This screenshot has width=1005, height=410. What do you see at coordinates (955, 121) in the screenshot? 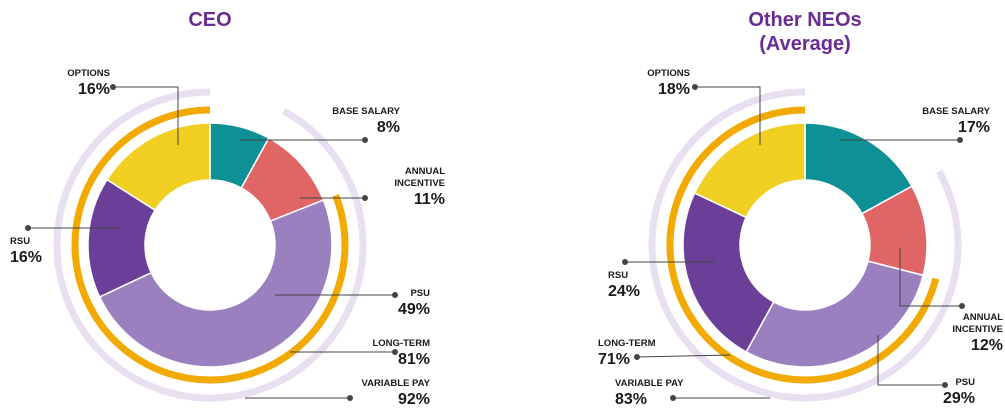
I see `category-label: BASE SALARY 17%` at bounding box center [955, 121].